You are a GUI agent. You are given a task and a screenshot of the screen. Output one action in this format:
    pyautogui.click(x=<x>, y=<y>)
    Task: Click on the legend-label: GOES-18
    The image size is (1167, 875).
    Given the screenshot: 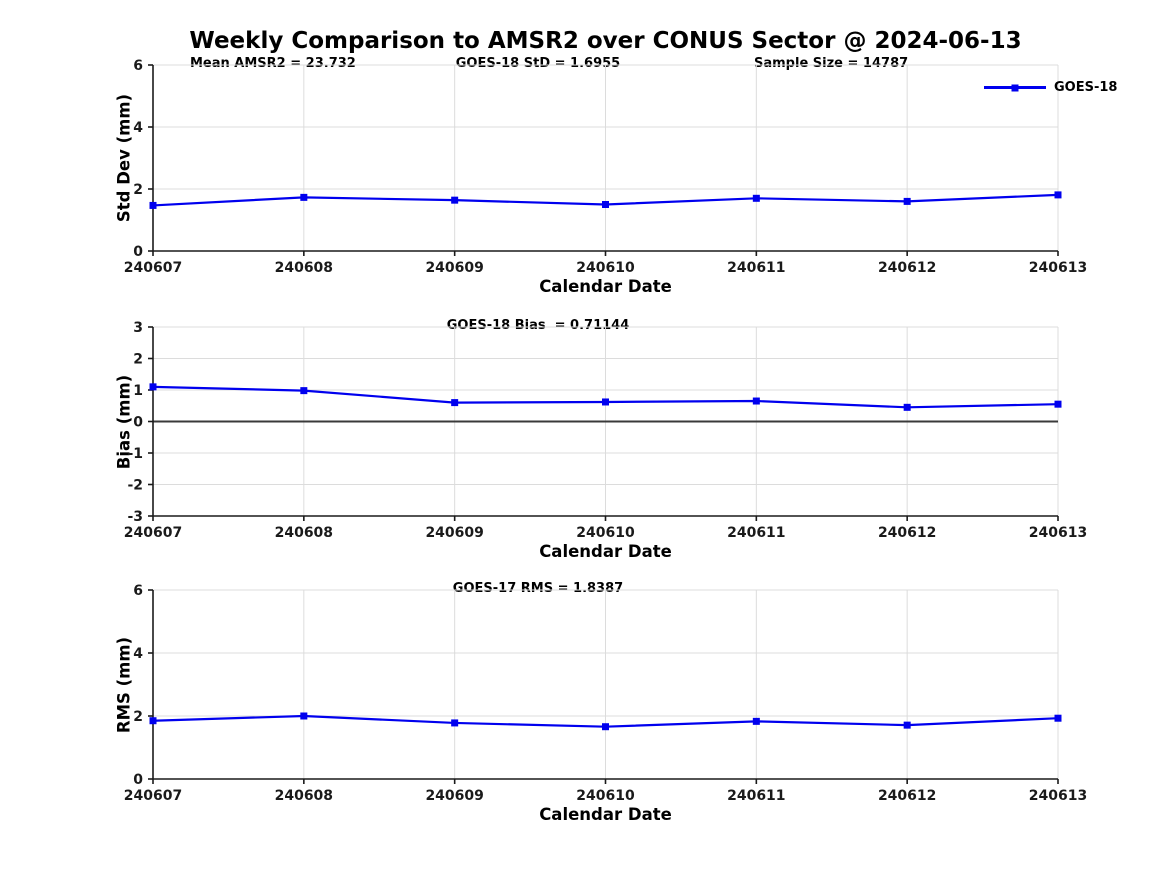 What is the action you would take?
    pyautogui.click(x=1086, y=87)
    